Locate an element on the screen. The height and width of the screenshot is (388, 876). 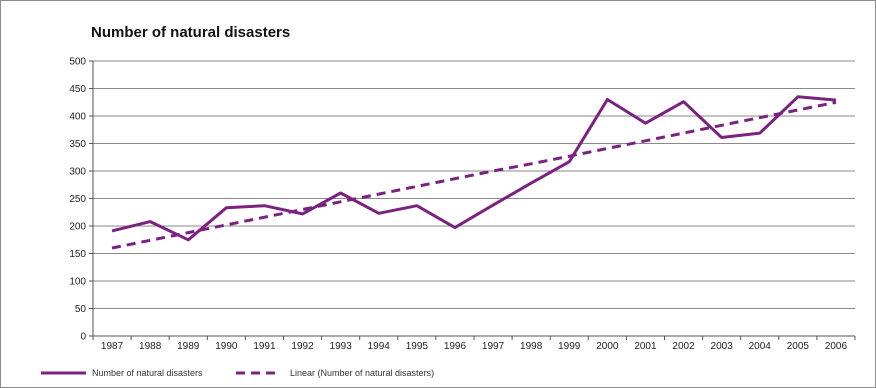
y-tick-labels: 0 50 100 150 200 250 300 350 400 450 500 is located at coordinates (77, 200).